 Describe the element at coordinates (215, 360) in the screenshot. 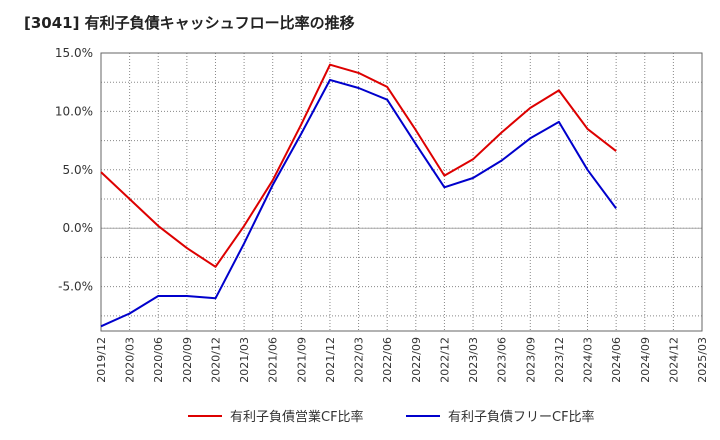

I see `x-tick-label: 2020/12` at that location.